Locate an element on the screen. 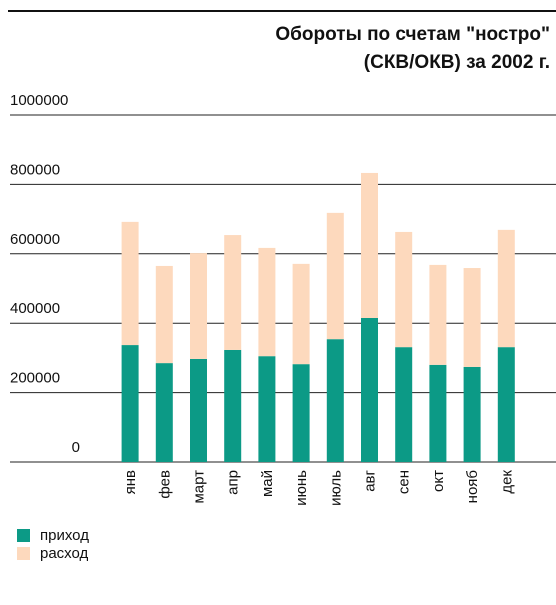  x-tick-label: нояб is located at coordinates (472, 486).